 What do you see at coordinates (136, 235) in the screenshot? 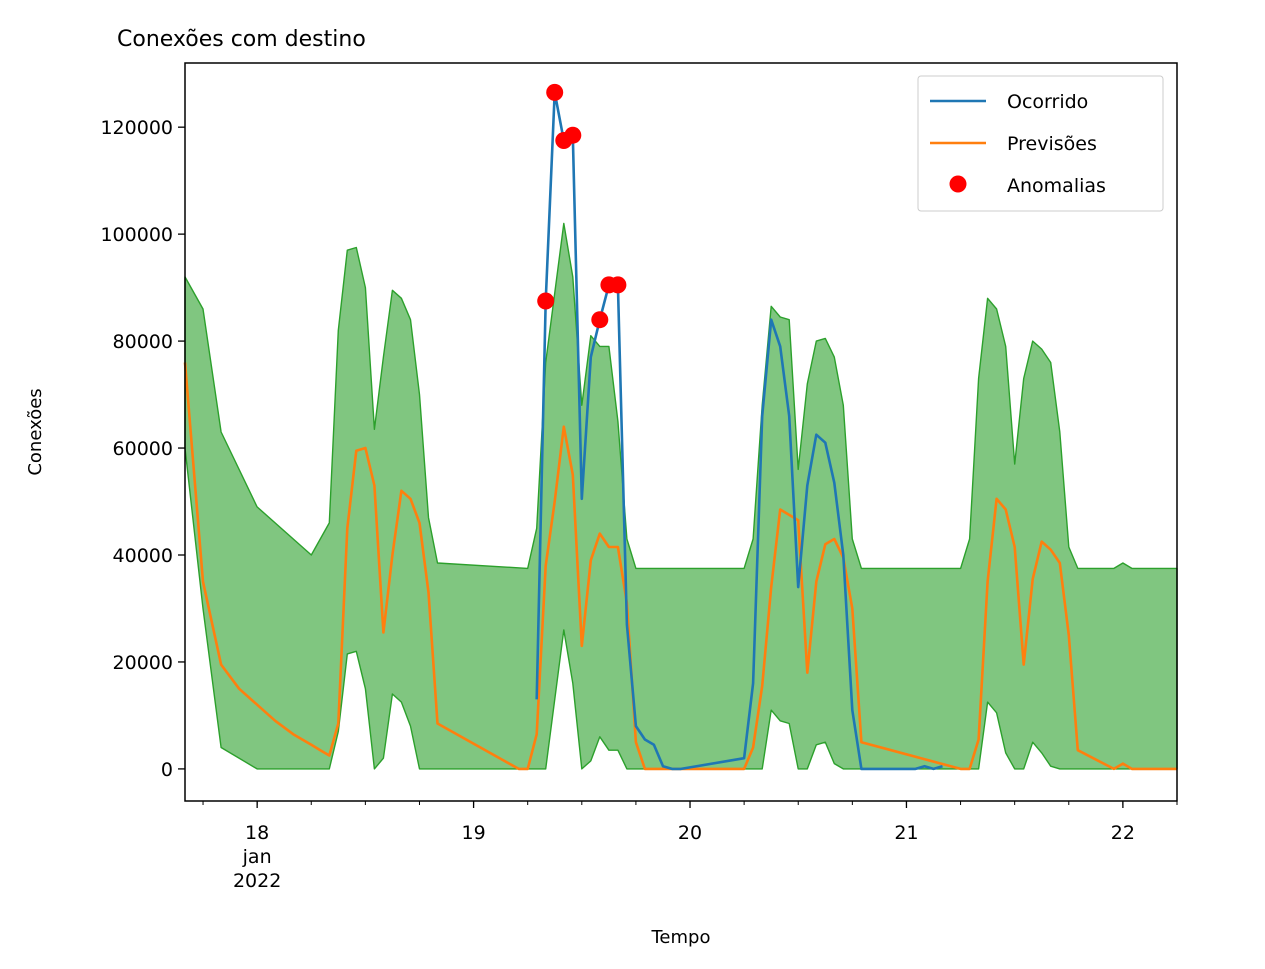
I see `y-tick-label: 100000` at bounding box center [136, 235].